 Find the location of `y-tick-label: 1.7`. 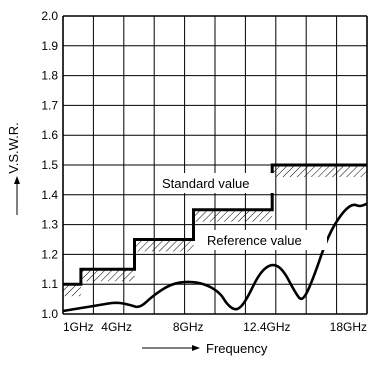

y-tick-label: 1.7 is located at coordinates (49, 105).